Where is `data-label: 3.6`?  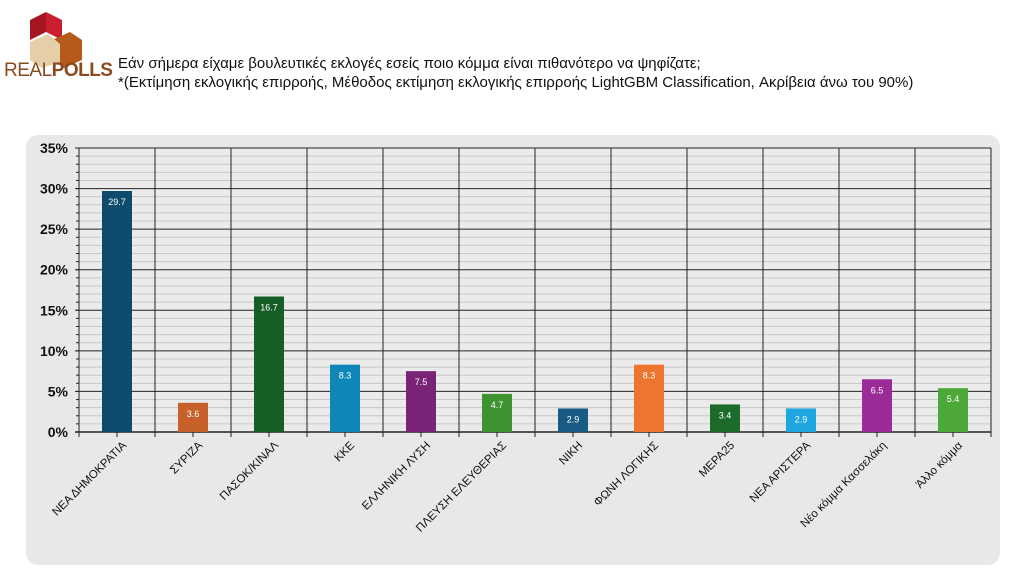 data-label: 3.6 is located at coordinates (193, 414).